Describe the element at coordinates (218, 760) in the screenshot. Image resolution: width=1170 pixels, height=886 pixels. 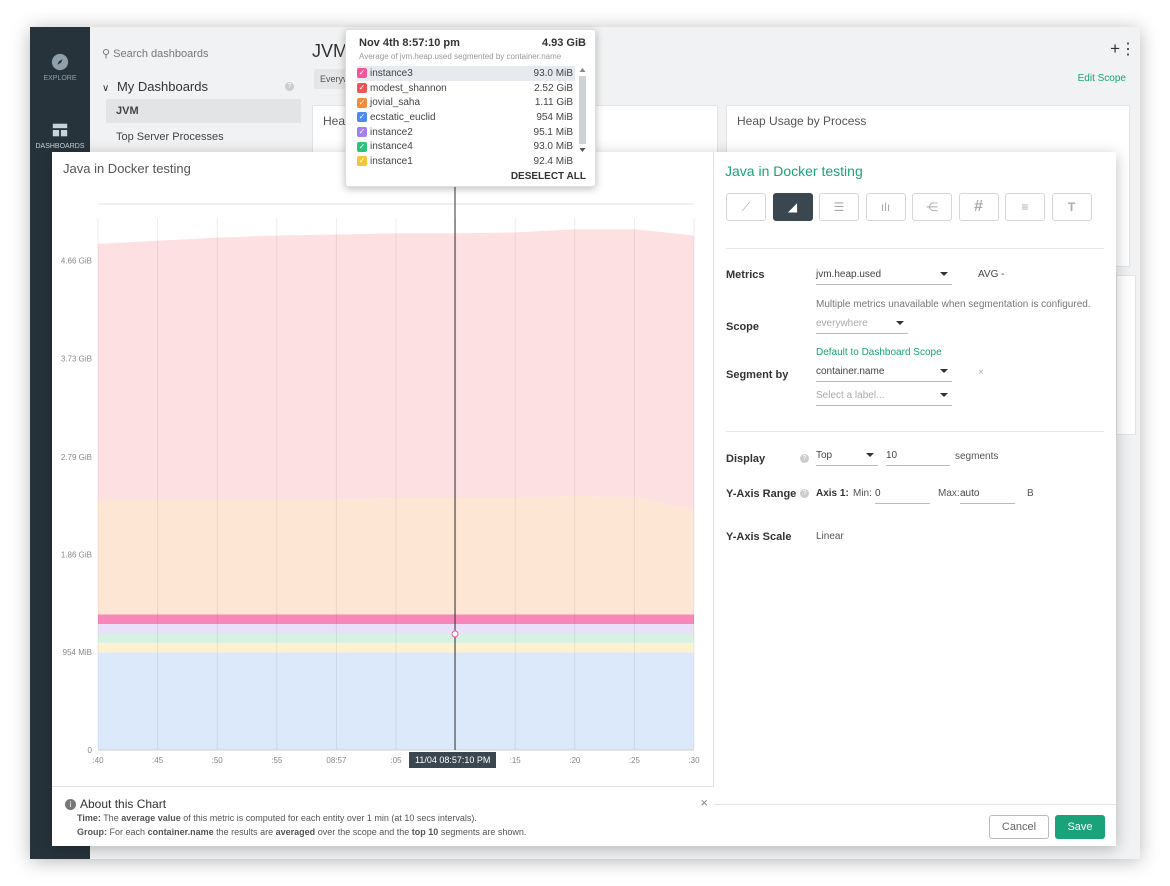
I see `x-tick-label: :50` at that location.